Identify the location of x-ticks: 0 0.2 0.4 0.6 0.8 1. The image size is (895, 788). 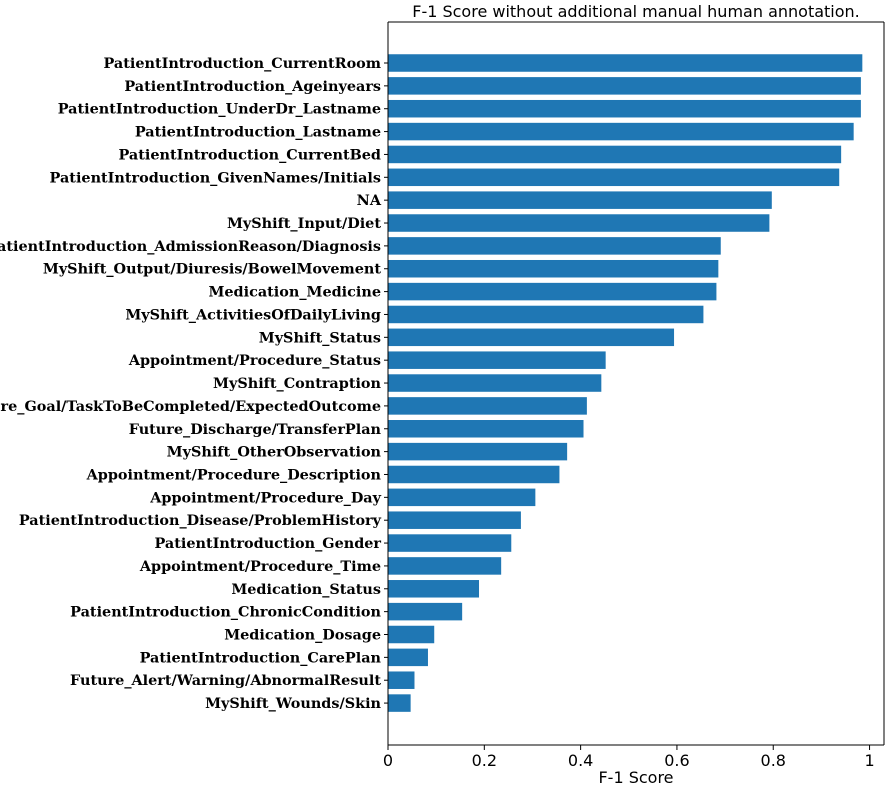
(629, 757).